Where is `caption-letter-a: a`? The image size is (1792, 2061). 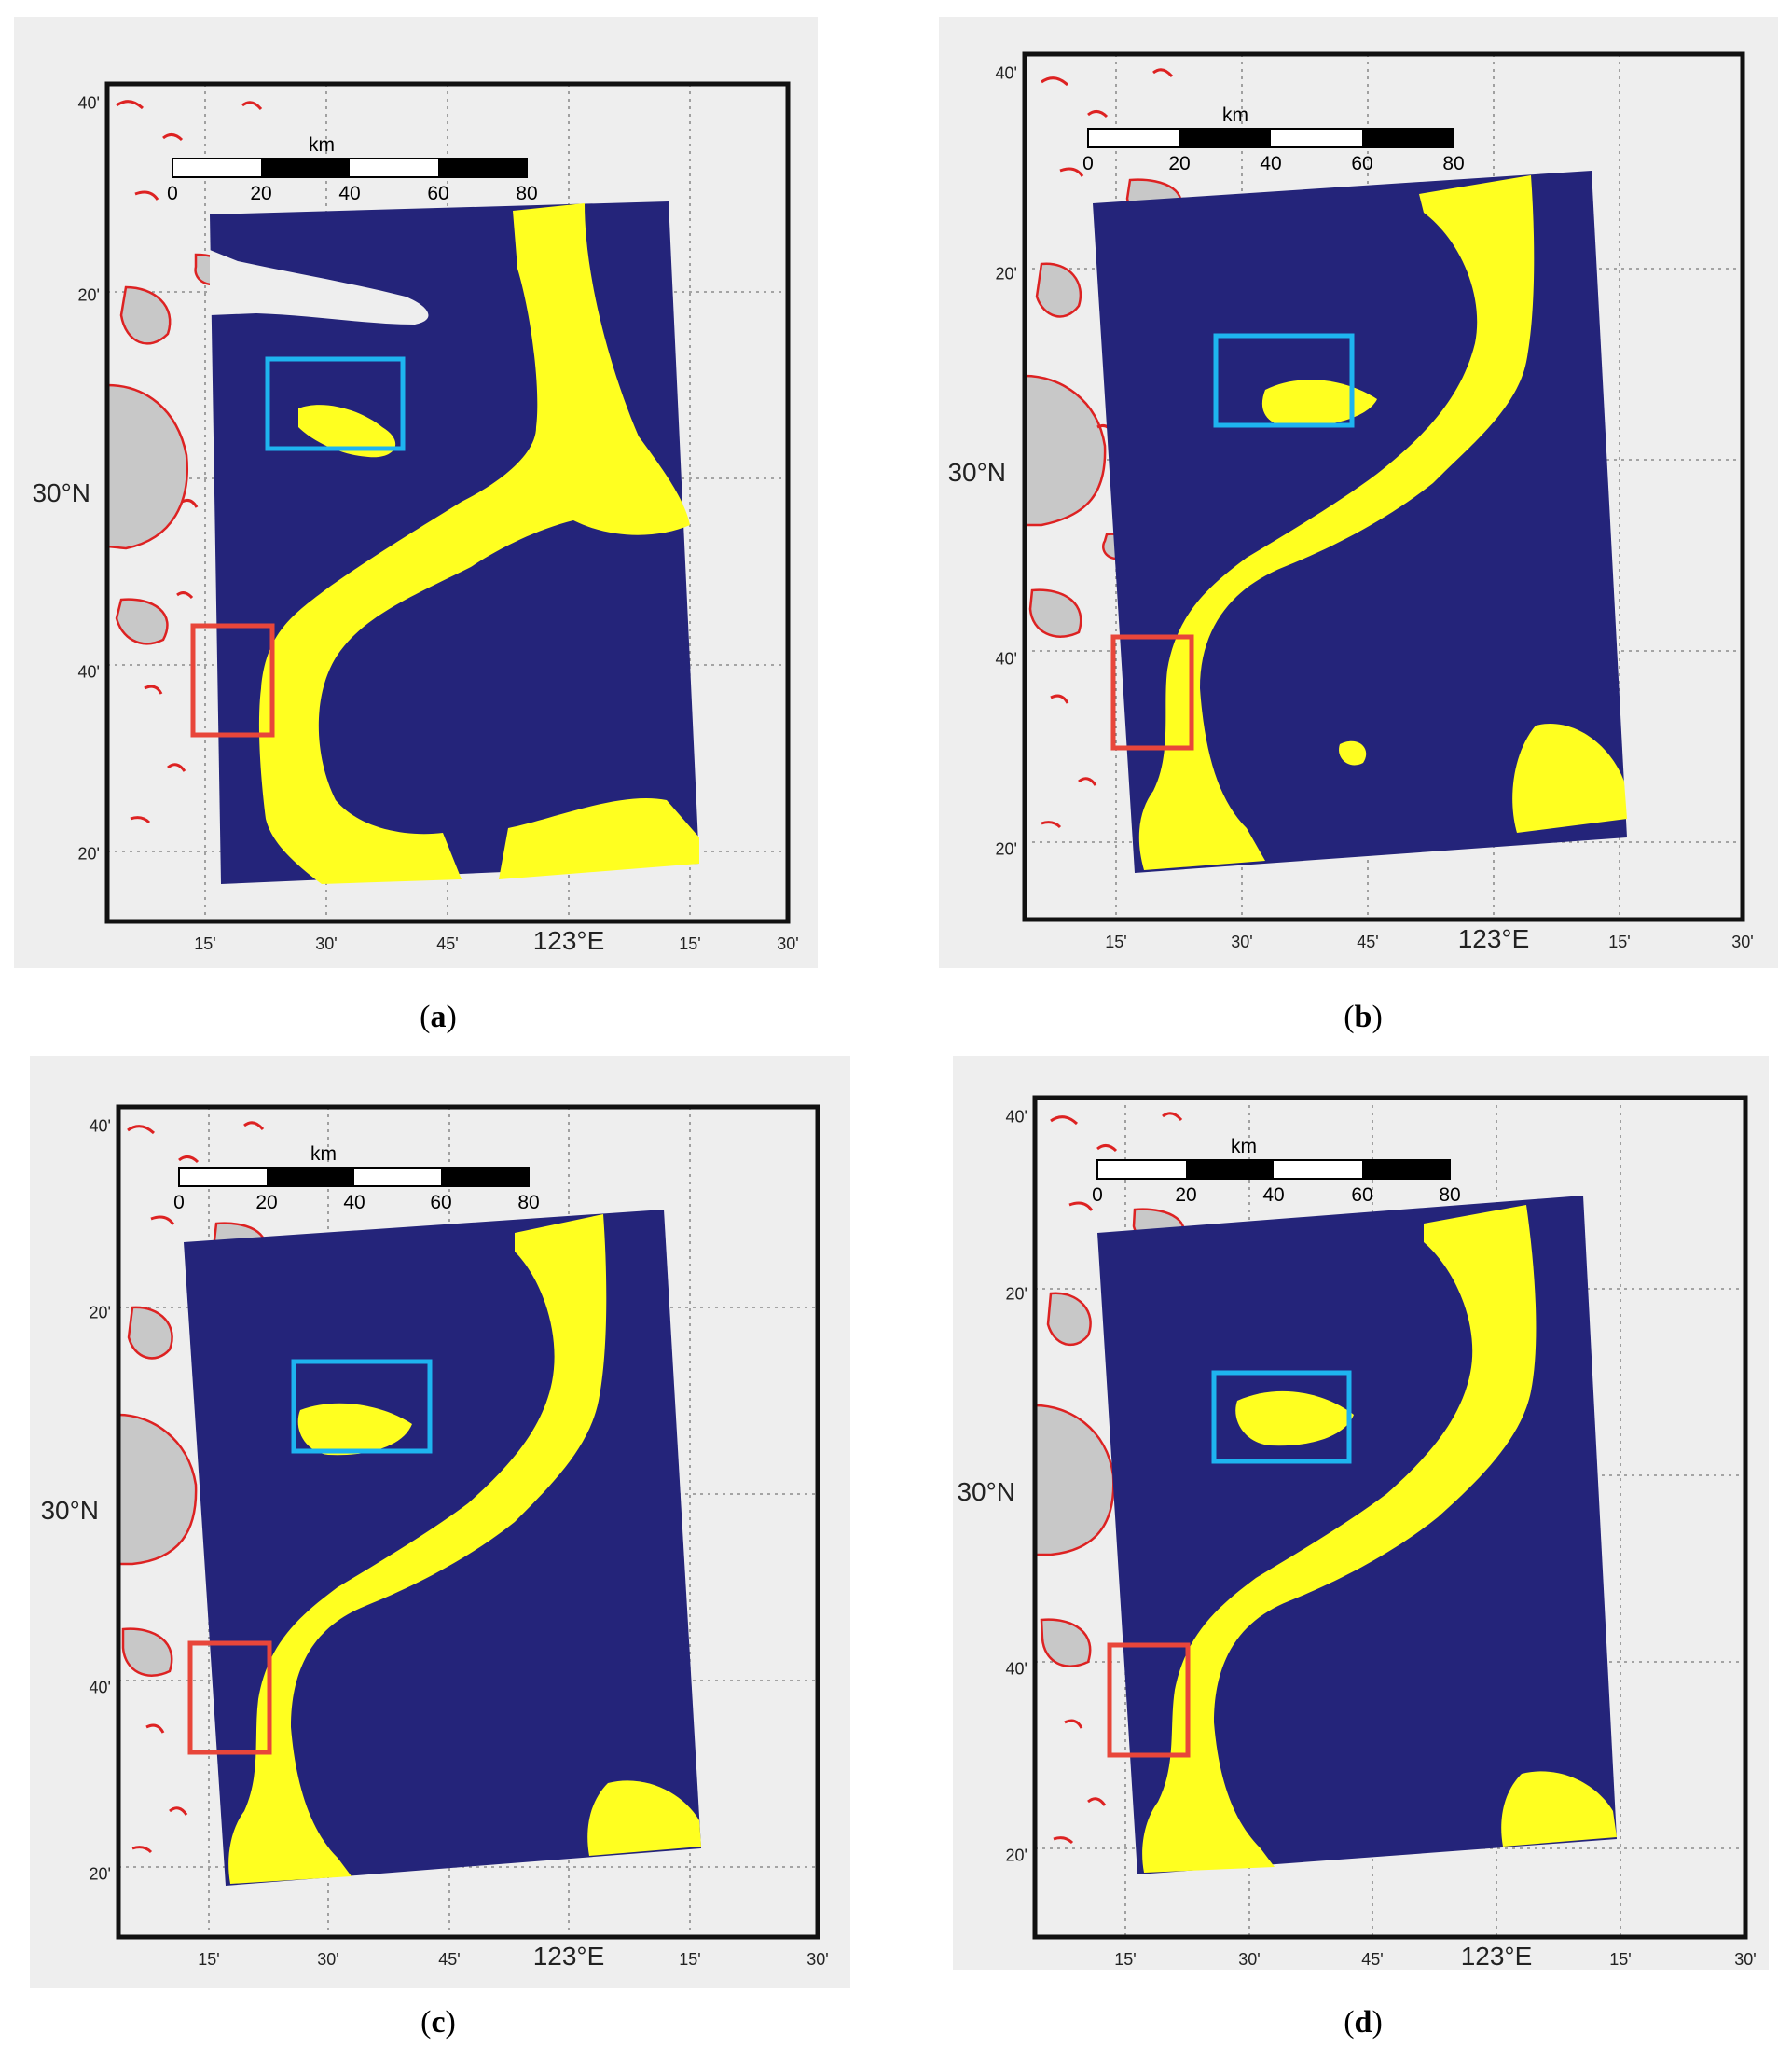 caption-letter-a: a is located at coordinates (438, 1017).